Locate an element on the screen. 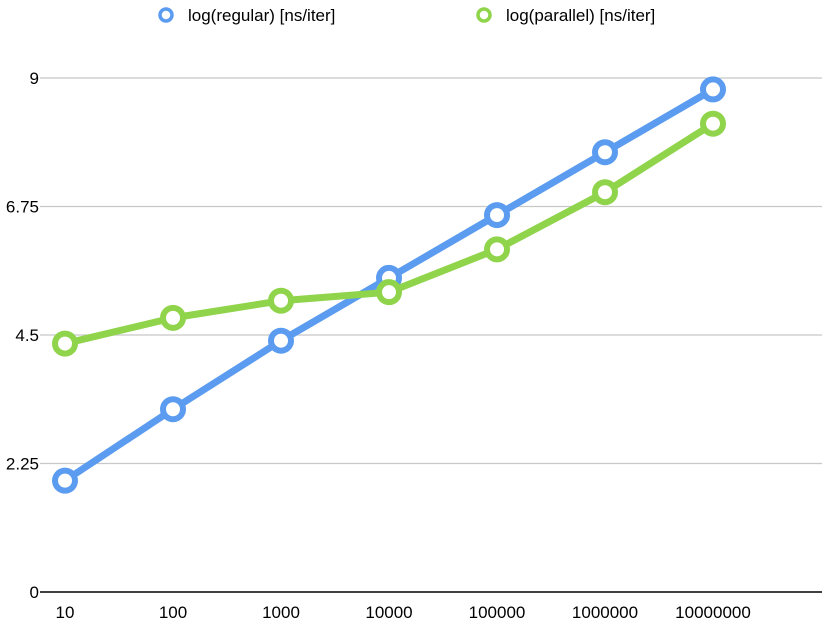  y-axis-ticks: 0 2.25 4.5 6.75 9 is located at coordinates (22, 335).